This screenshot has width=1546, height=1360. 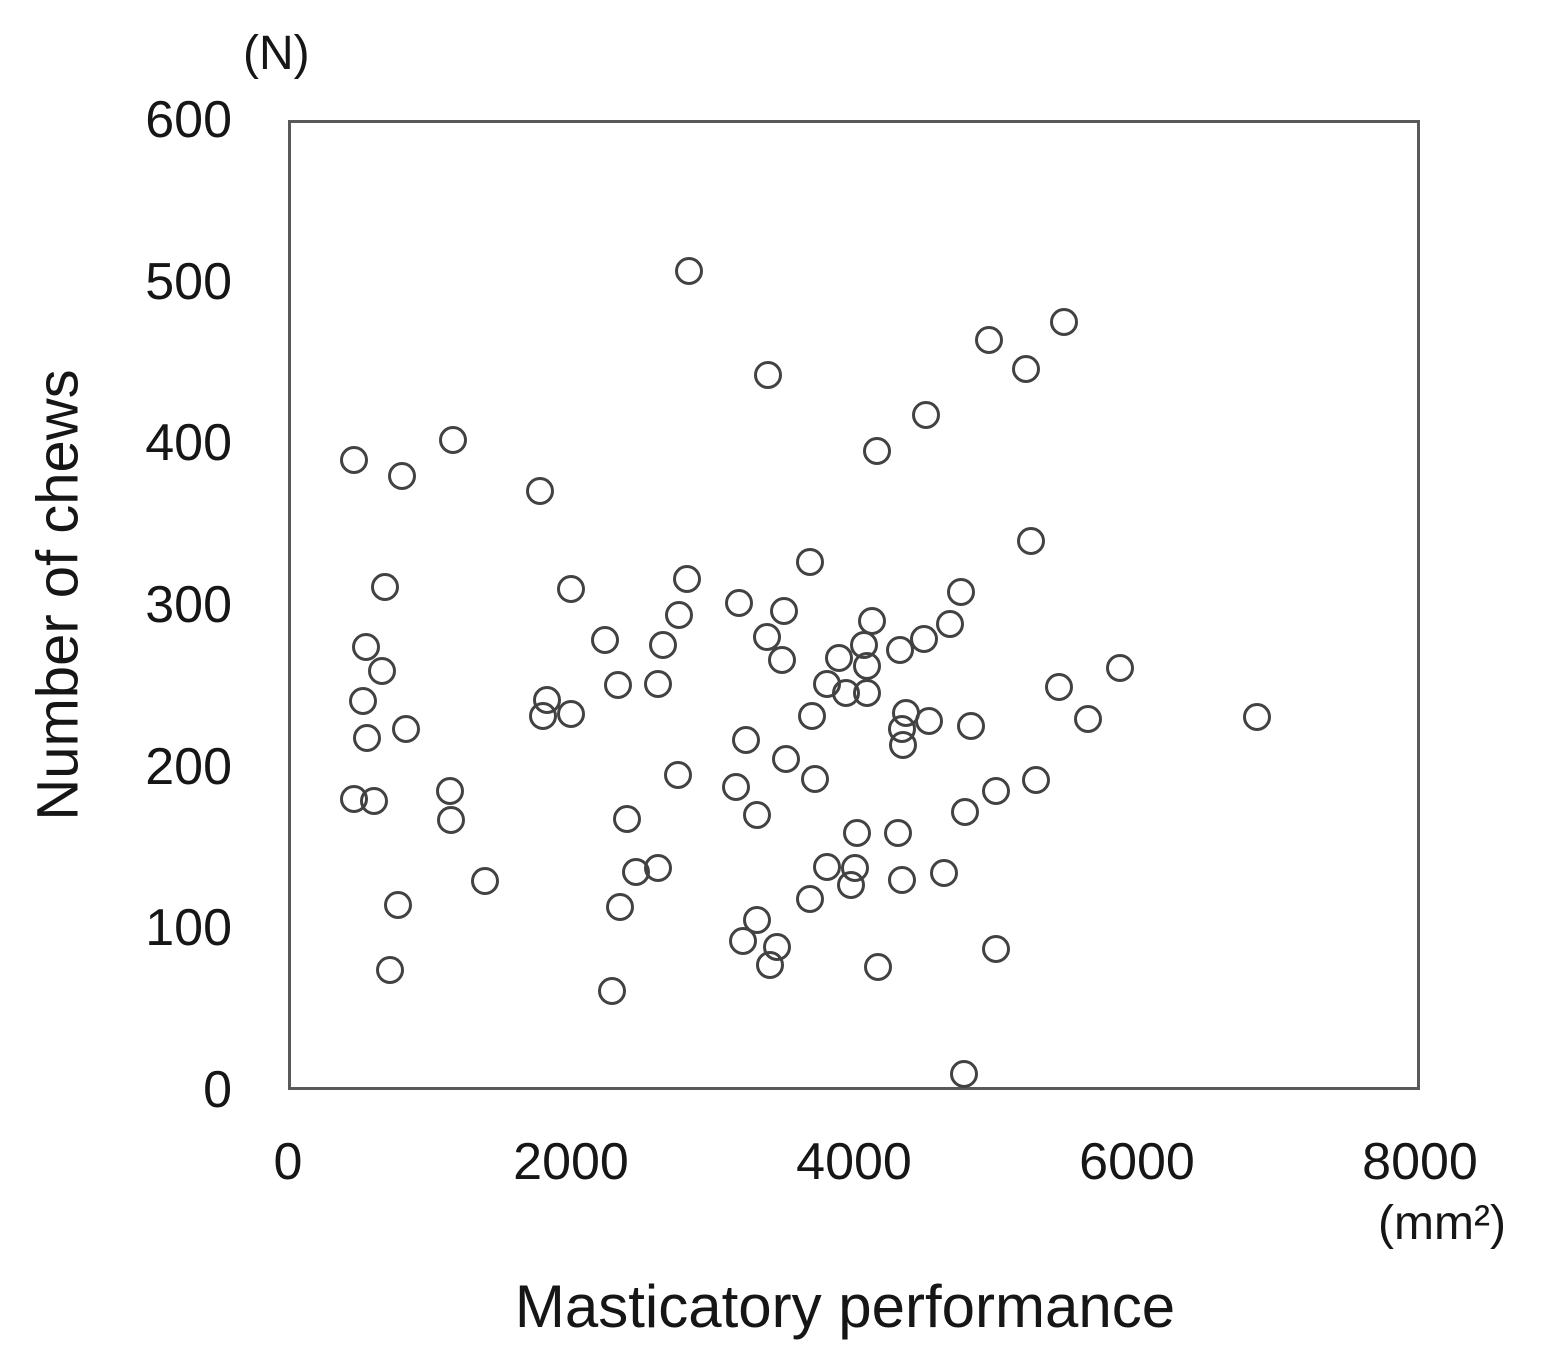 I want to click on y-tick-label: 400, so click(x=188, y=443).